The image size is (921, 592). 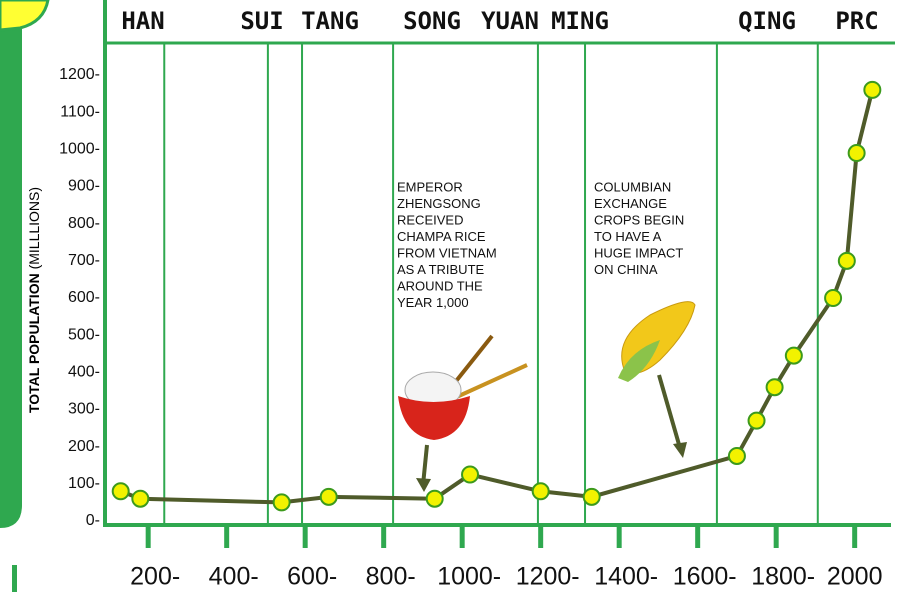 I want to click on corner-tab, so click(x=25, y=16).